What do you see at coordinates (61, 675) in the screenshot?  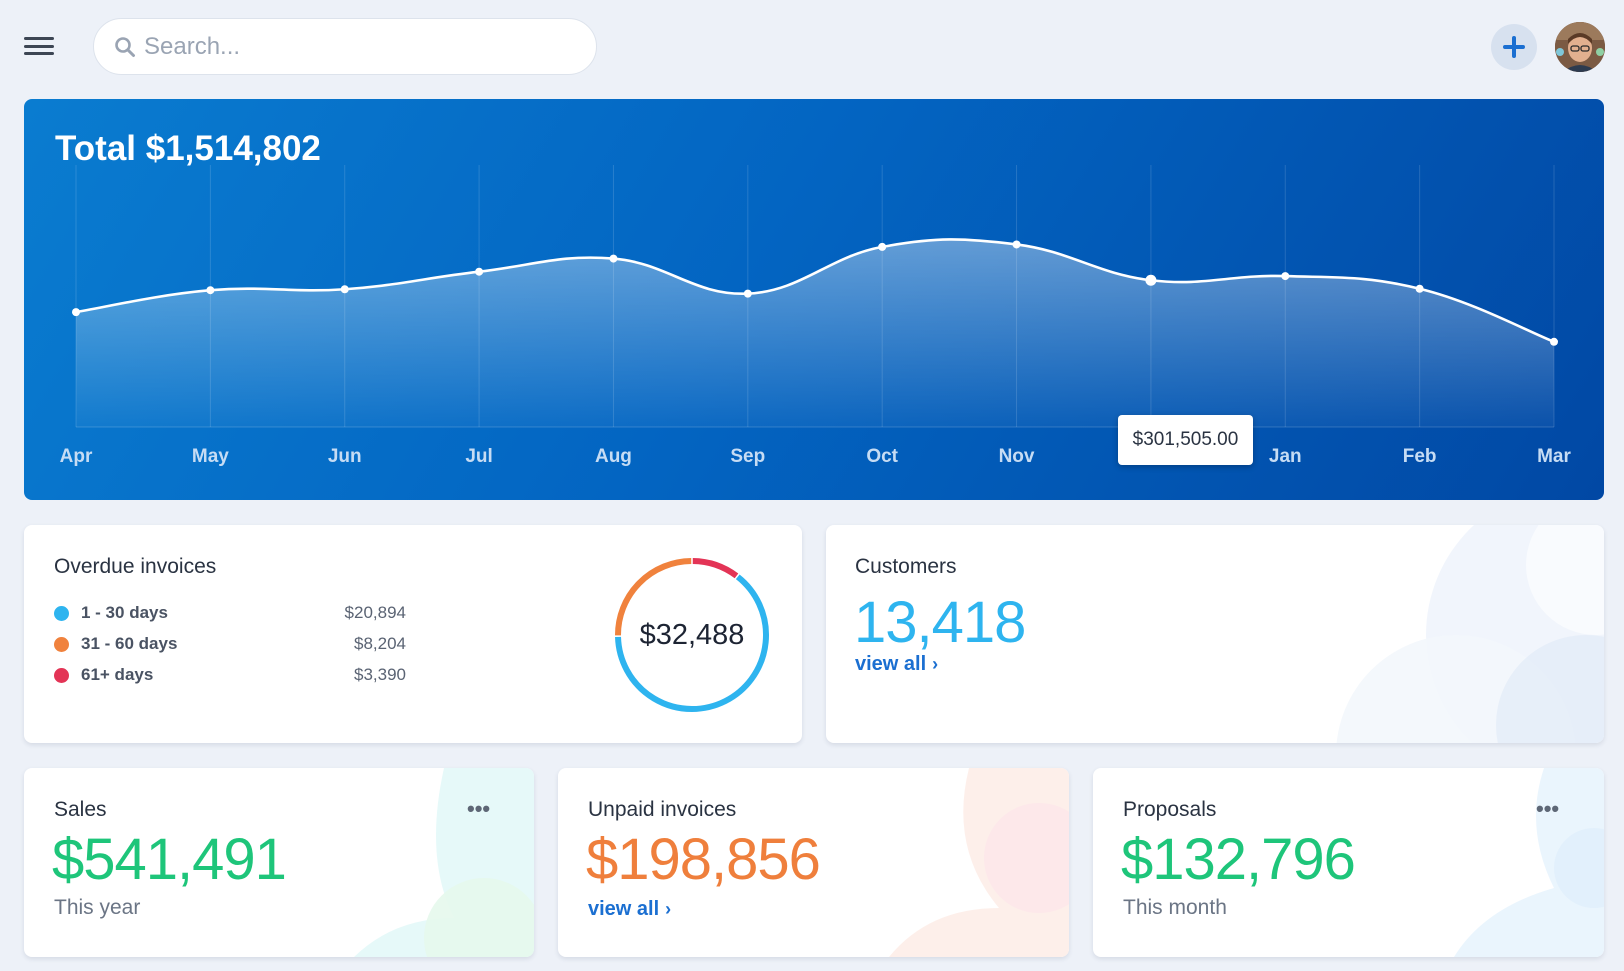 I see `legend-dot-61-plus` at bounding box center [61, 675].